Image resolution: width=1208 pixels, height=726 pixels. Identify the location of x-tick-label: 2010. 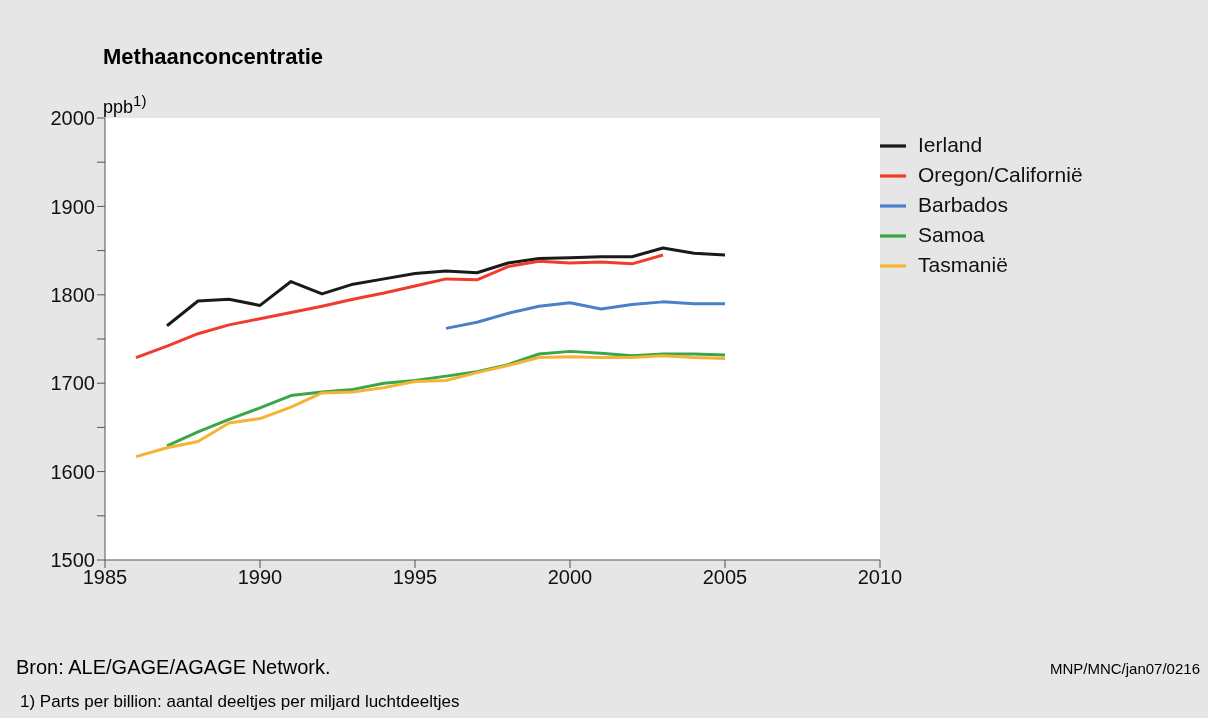
(880, 577).